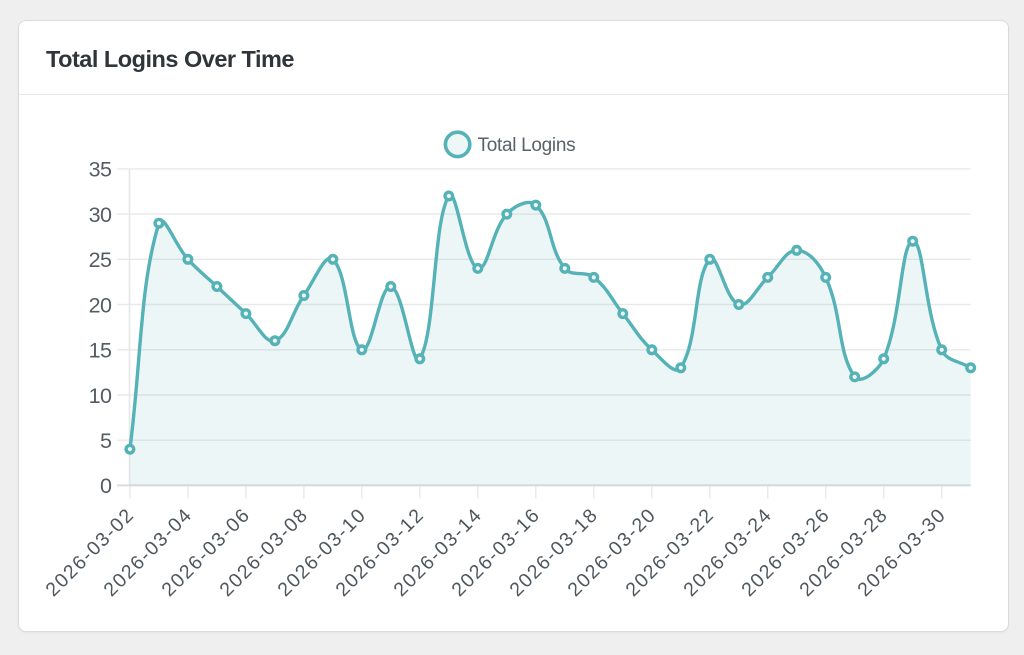  What do you see at coordinates (100, 215) in the screenshot?
I see `svg-text: 30` at bounding box center [100, 215].